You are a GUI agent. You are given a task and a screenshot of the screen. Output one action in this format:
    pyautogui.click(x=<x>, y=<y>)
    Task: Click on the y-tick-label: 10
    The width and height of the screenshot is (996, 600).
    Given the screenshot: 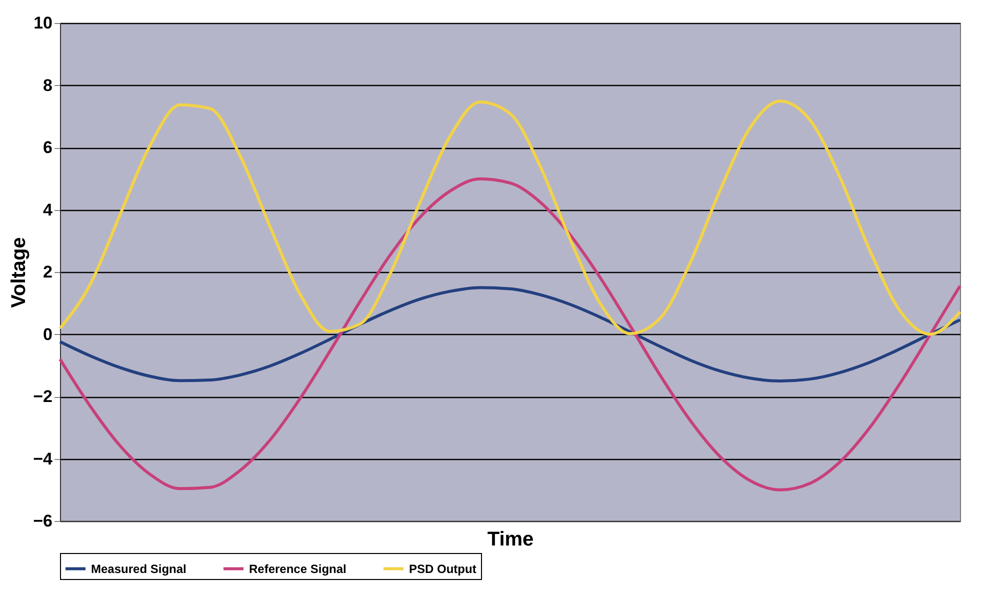 What is the action you would take?
    pyautogui.click(x=43, y=23)
    